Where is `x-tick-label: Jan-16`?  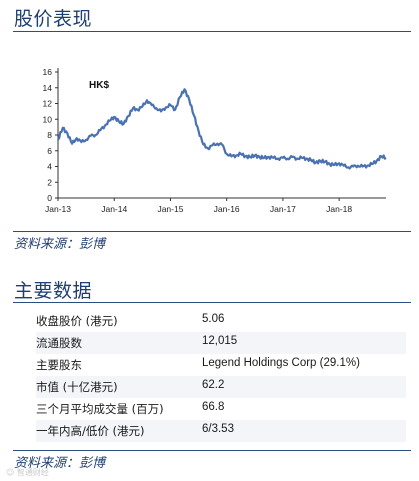
x-tick-label: Jan-16 is located at coordinates (227, 209).